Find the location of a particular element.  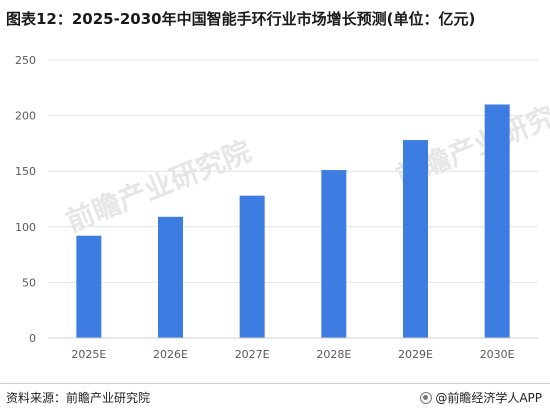

x-tick-label: 2026E is located at coordinates (170, 354).